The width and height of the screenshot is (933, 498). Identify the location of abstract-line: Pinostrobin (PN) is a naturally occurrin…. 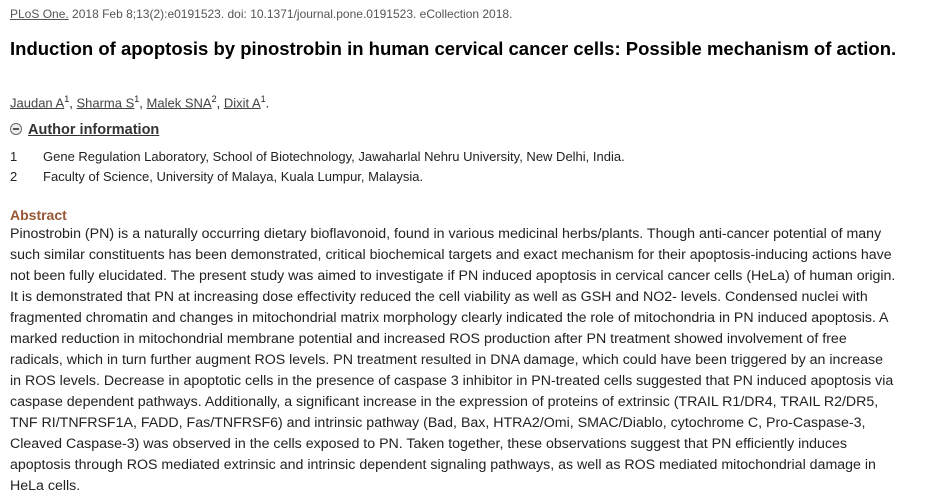
(446, 234).